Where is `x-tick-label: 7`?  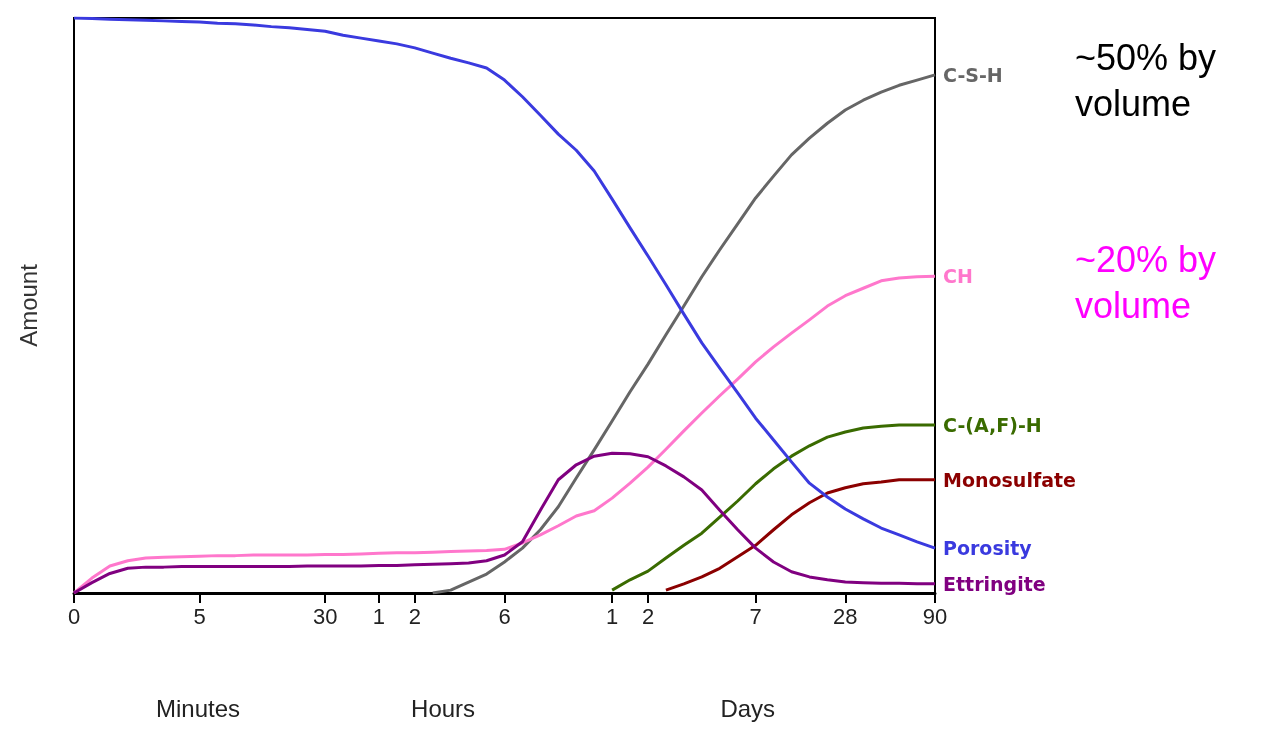 x-tick-label: 7 is located at coordinates (755, 616).